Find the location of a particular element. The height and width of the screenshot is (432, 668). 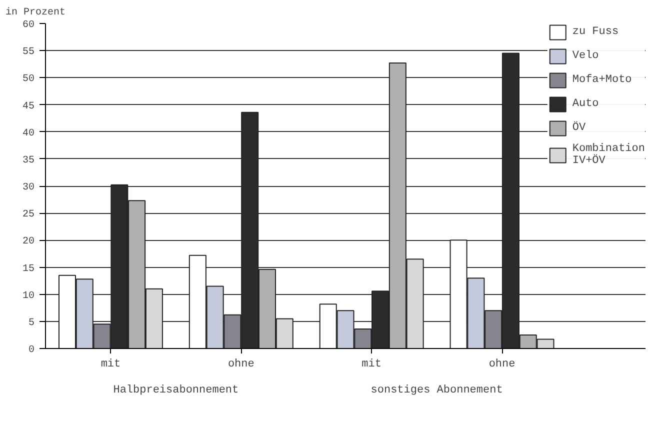

y-tick-label: 10 is located at coordinates (28, 296).